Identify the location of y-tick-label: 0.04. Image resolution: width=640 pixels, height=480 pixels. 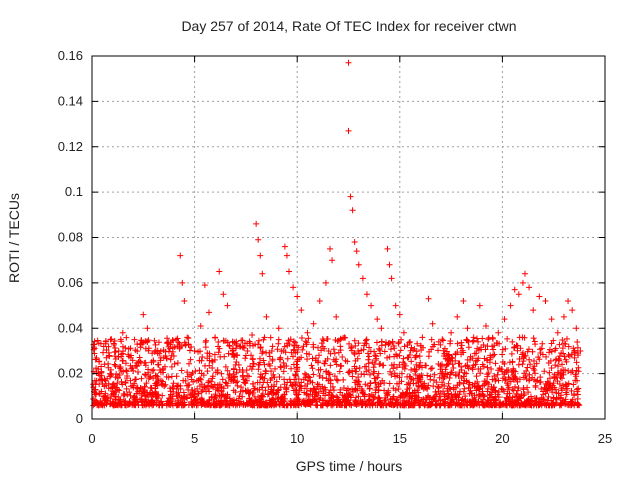
(70, 327).